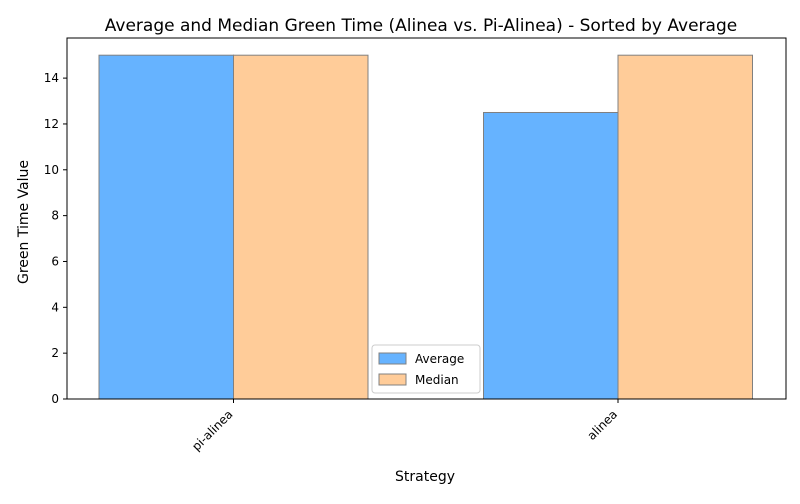 This screenshot has width=800, height=504. What do you see at coordinates (55, 353) in the screenshot?
I see `y-tick-label: 2` at bounding box center [55, 353].